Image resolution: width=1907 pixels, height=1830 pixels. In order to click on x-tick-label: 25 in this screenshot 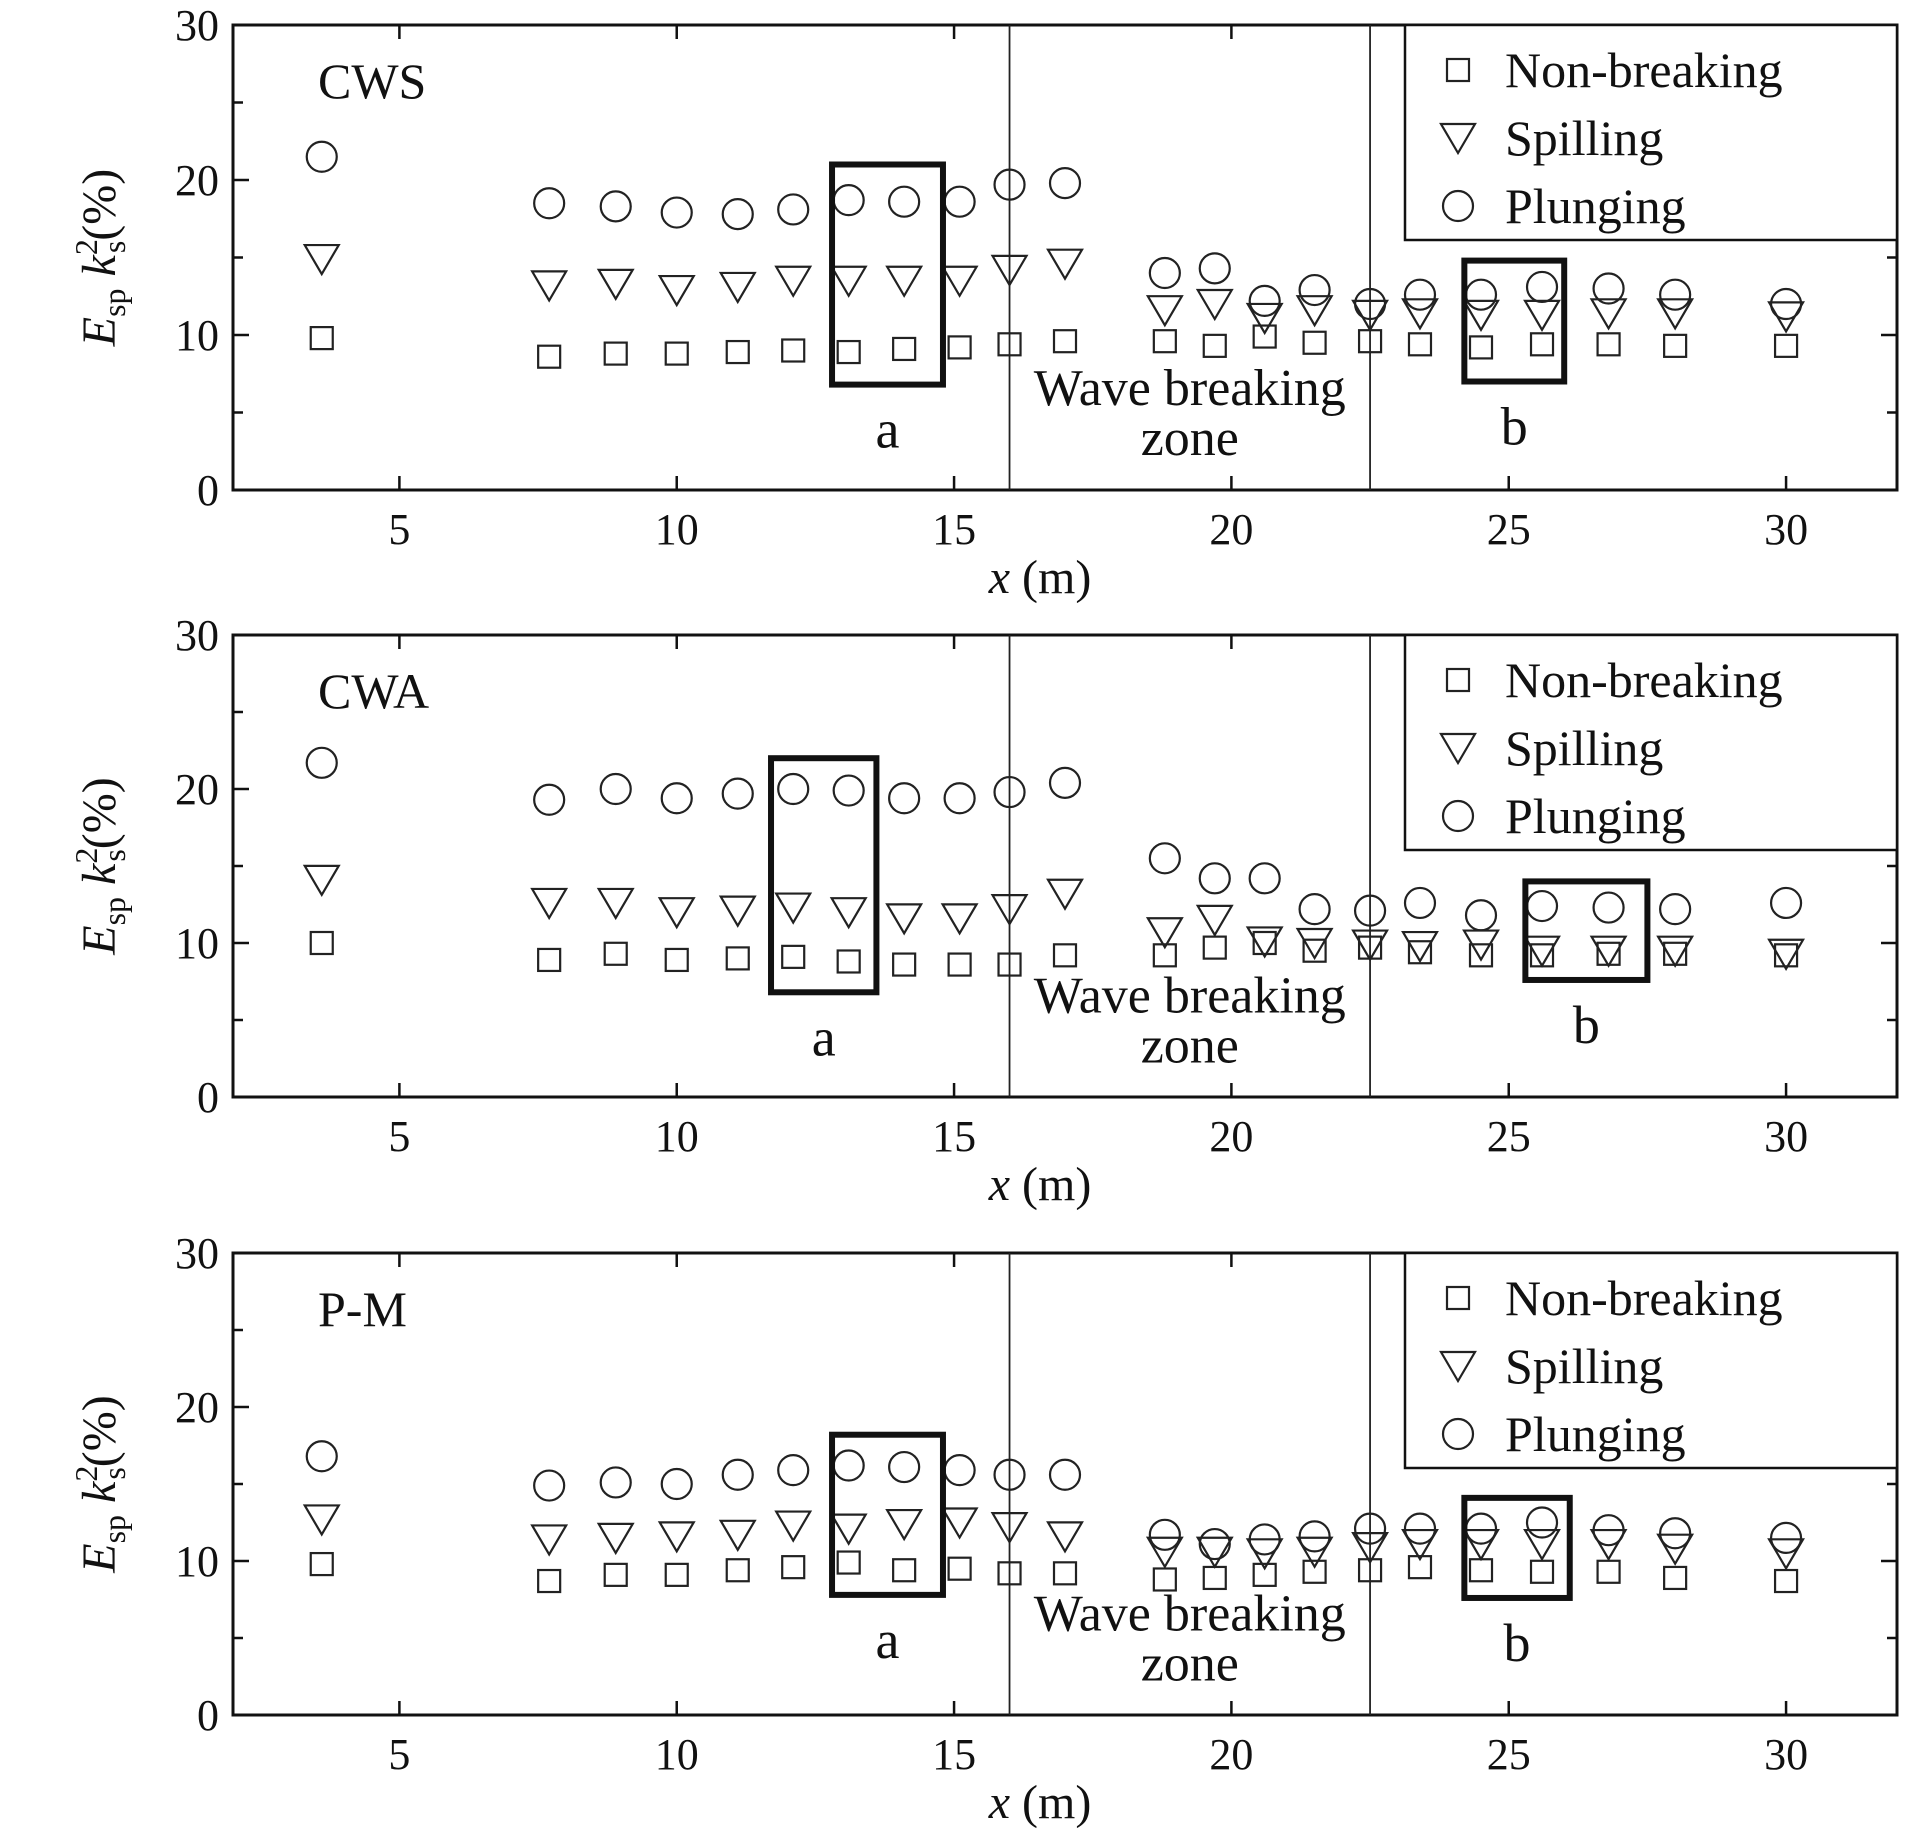, I will do `click(1509, 1754)`.